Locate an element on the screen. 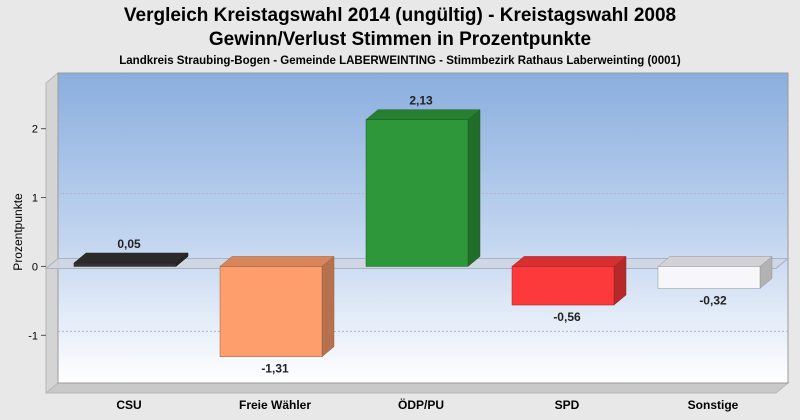  bar-csu is located at coordinates (125, 264).